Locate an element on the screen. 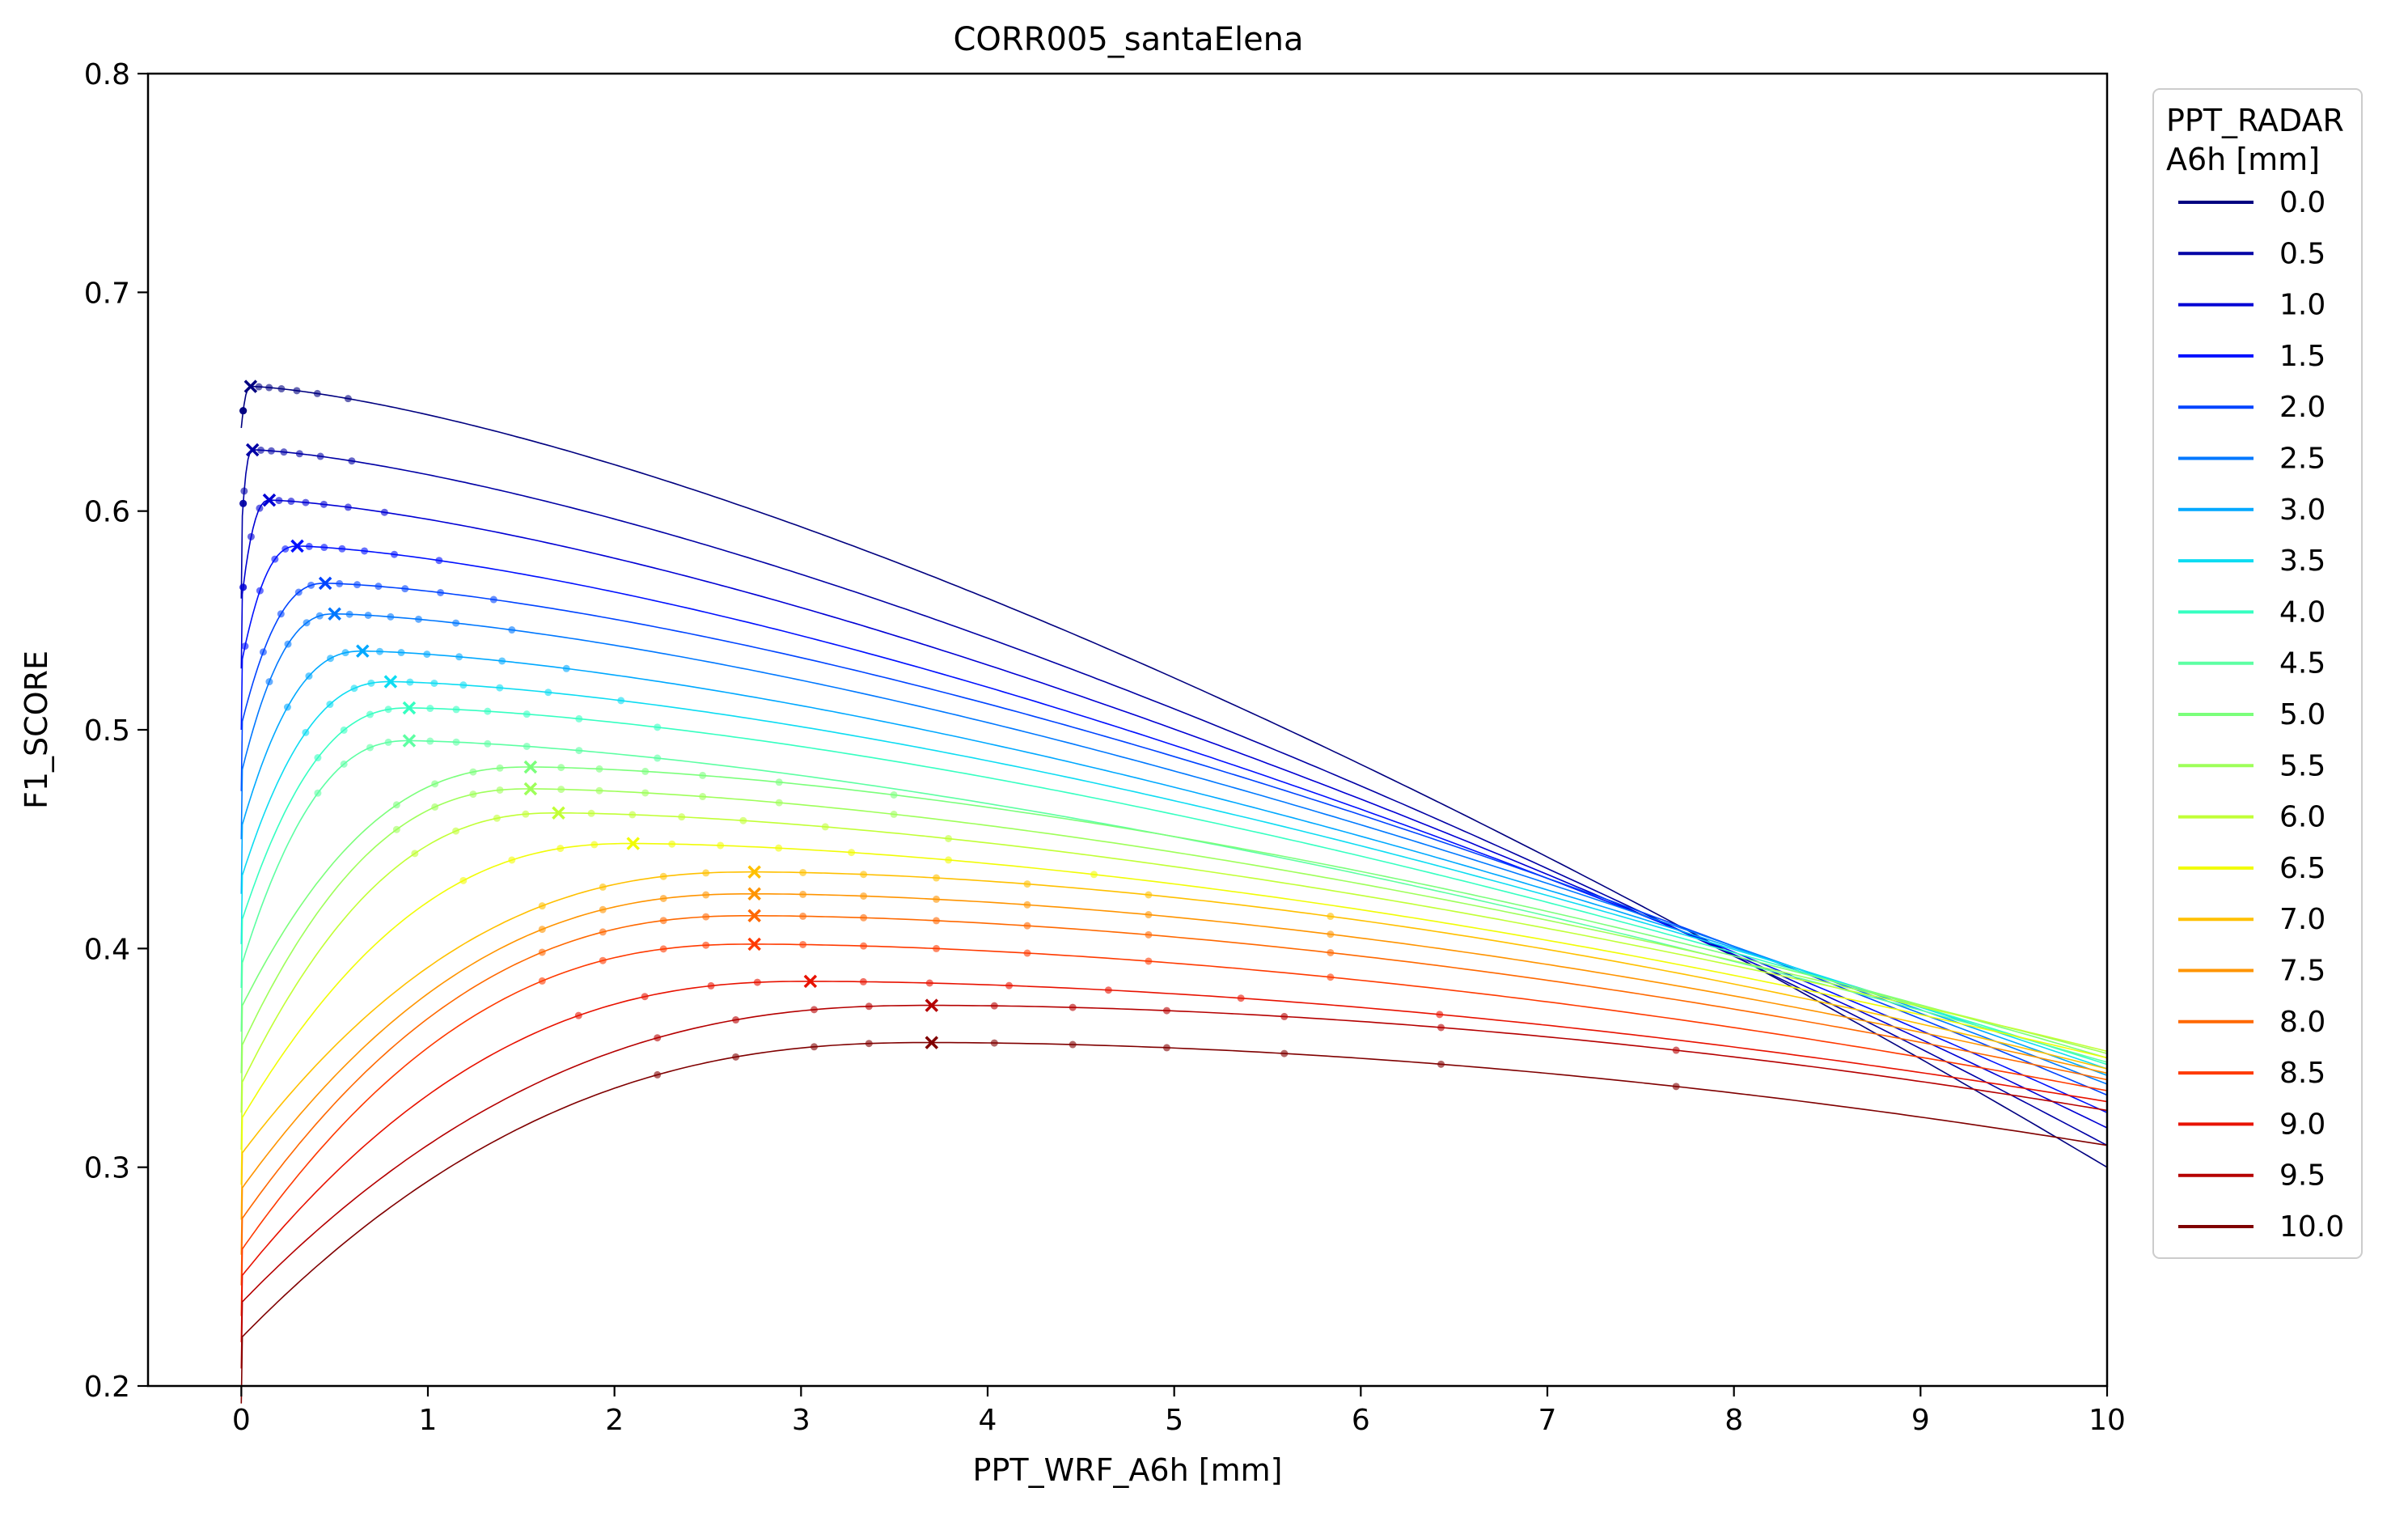  legend-item: 6.5 is located at coordinates (2251, 868).